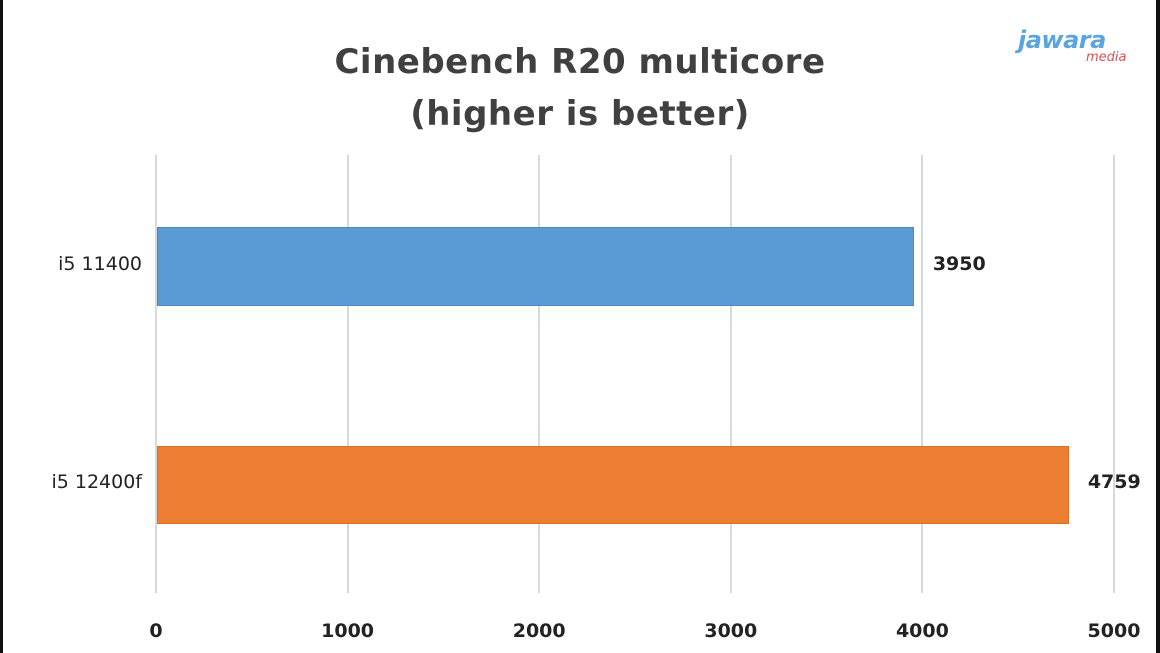 The width and height of the screenshot is (1160, 653). I want to click on x-tick-label: 3000, so click(731, 631).